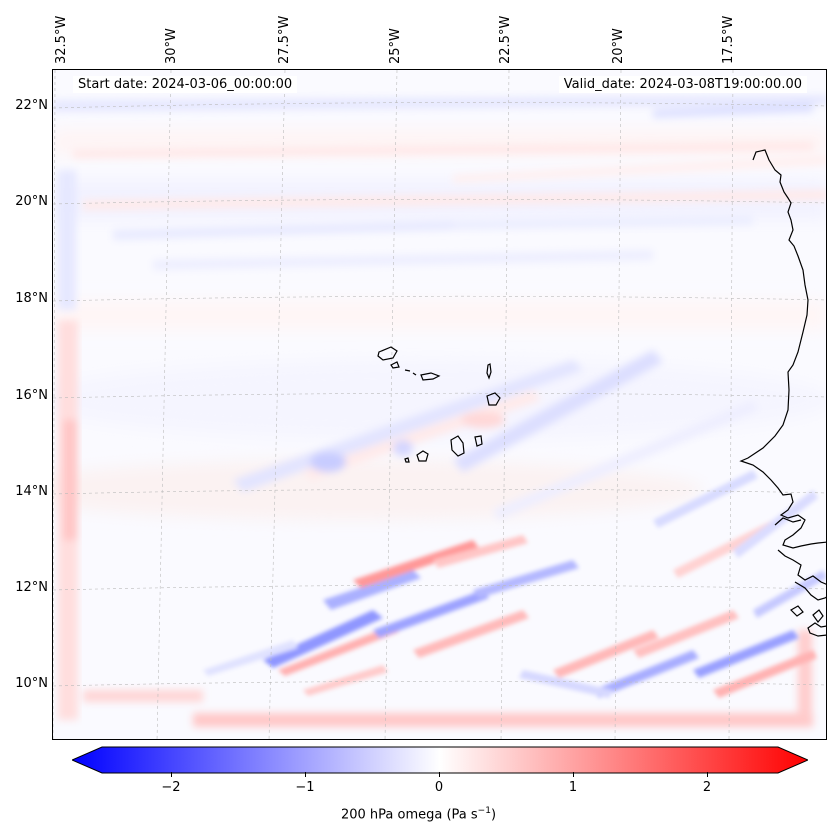  I want to click on lon-label-30w: 30°W, so click(171, 46).